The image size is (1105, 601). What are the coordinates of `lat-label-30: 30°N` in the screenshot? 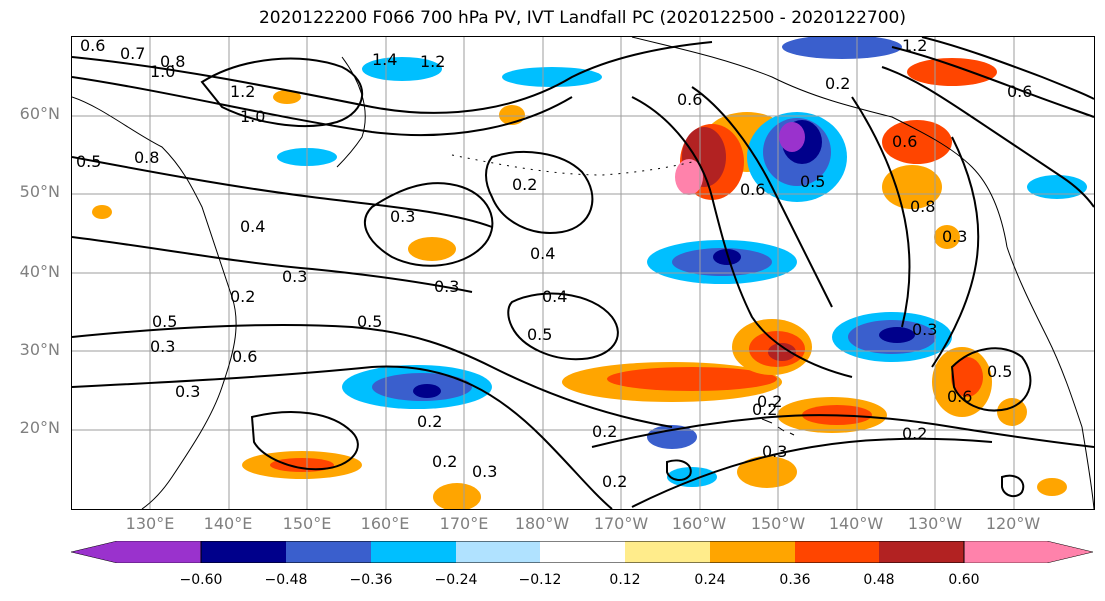 It's located at (39, 349).